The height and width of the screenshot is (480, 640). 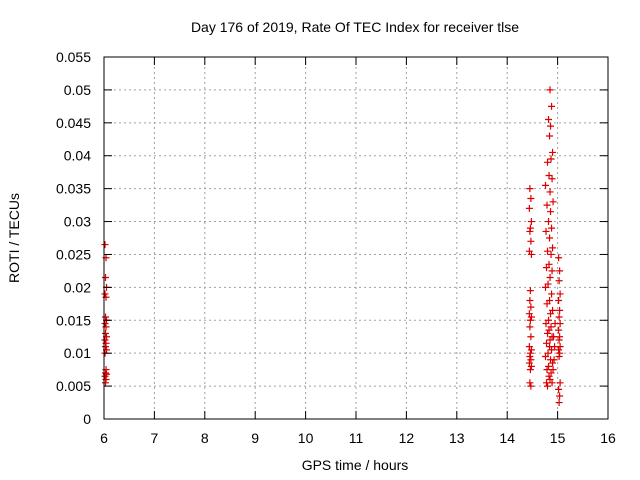 I want to click on y-tick-label: 0.015, so click(x=73, y=320).